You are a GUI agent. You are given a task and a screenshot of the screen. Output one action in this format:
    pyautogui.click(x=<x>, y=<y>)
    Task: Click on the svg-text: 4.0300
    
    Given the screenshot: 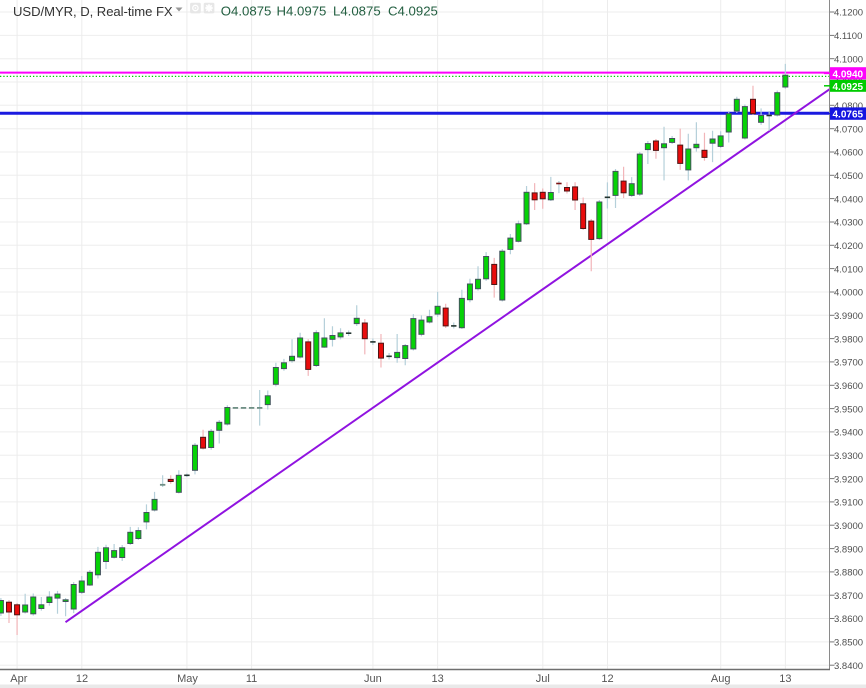 What is the action you would take?
    pyautogui.click(x=848, y=223)
    